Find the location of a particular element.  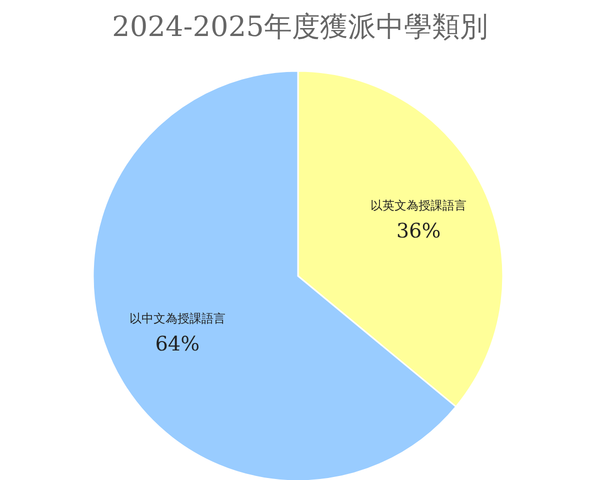

chart-title: 2024-2025年度獲派中學類別 is located at coordinates (300, 26).